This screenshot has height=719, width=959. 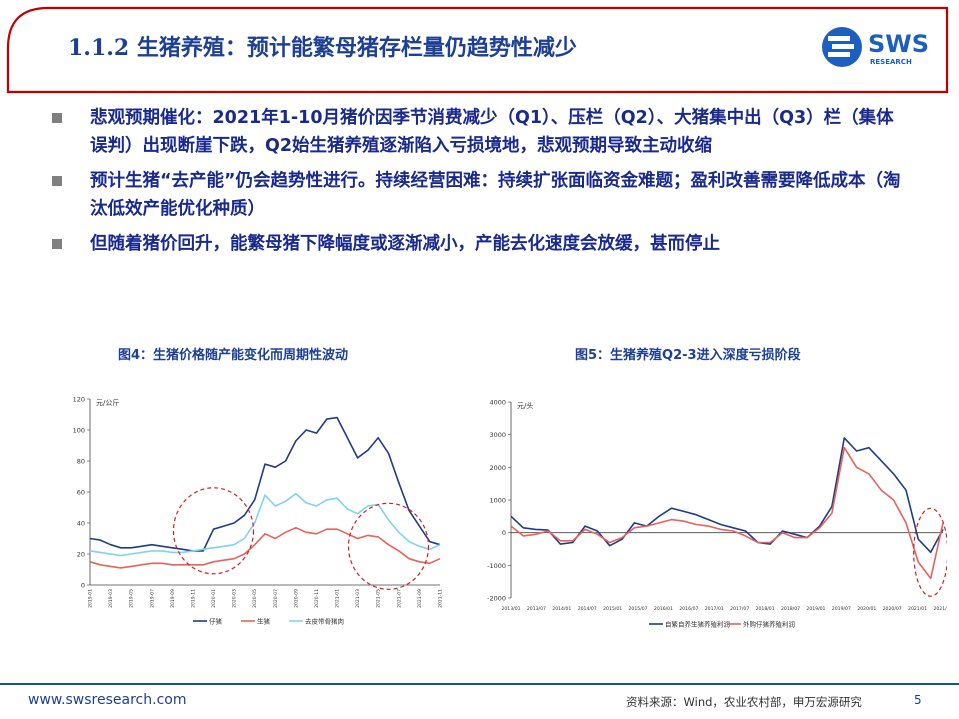 What do you see at coordinates (193, 598) in the screenshot?
I see `x-tick-label: 2019-11` at bounding box center [193, 598].